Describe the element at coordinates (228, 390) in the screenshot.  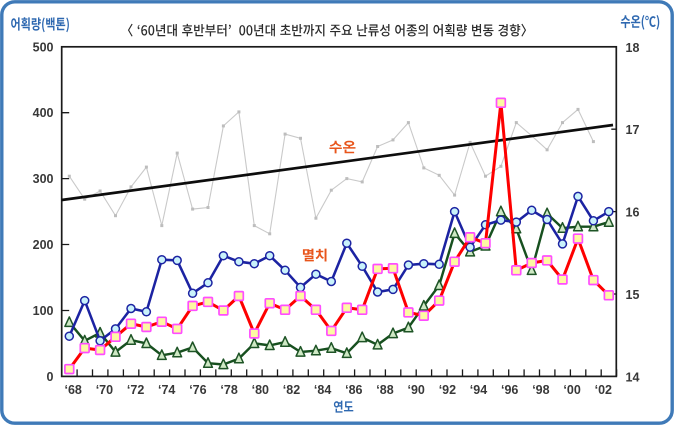
I see `svg-text: ‘78` at that location.